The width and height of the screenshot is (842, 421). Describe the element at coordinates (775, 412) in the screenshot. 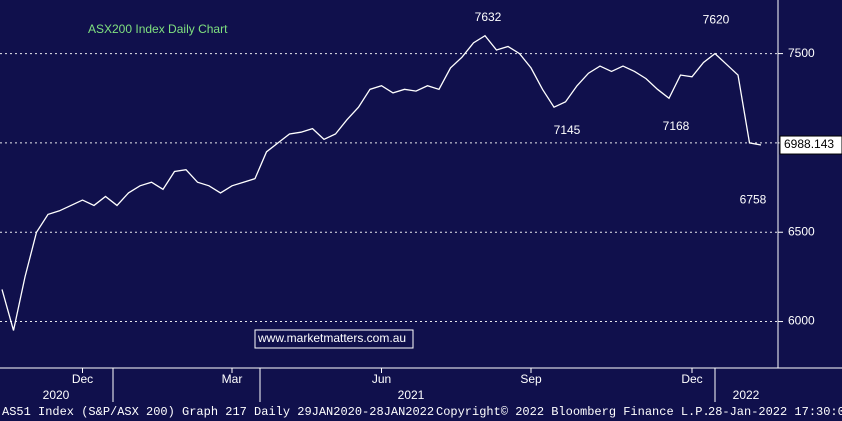

I see `footer-right: 28-Jan-2022 17:30:09` at that location.